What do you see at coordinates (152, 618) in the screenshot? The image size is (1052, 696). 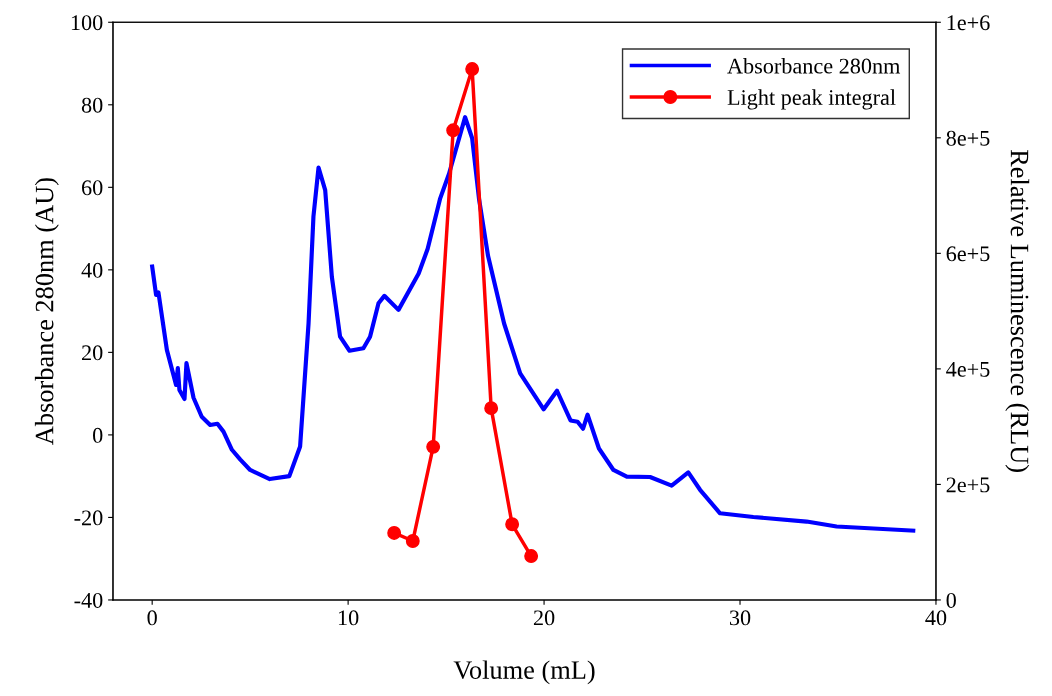 I see `x-tick-label: 0` at bounding box center [152, 618].